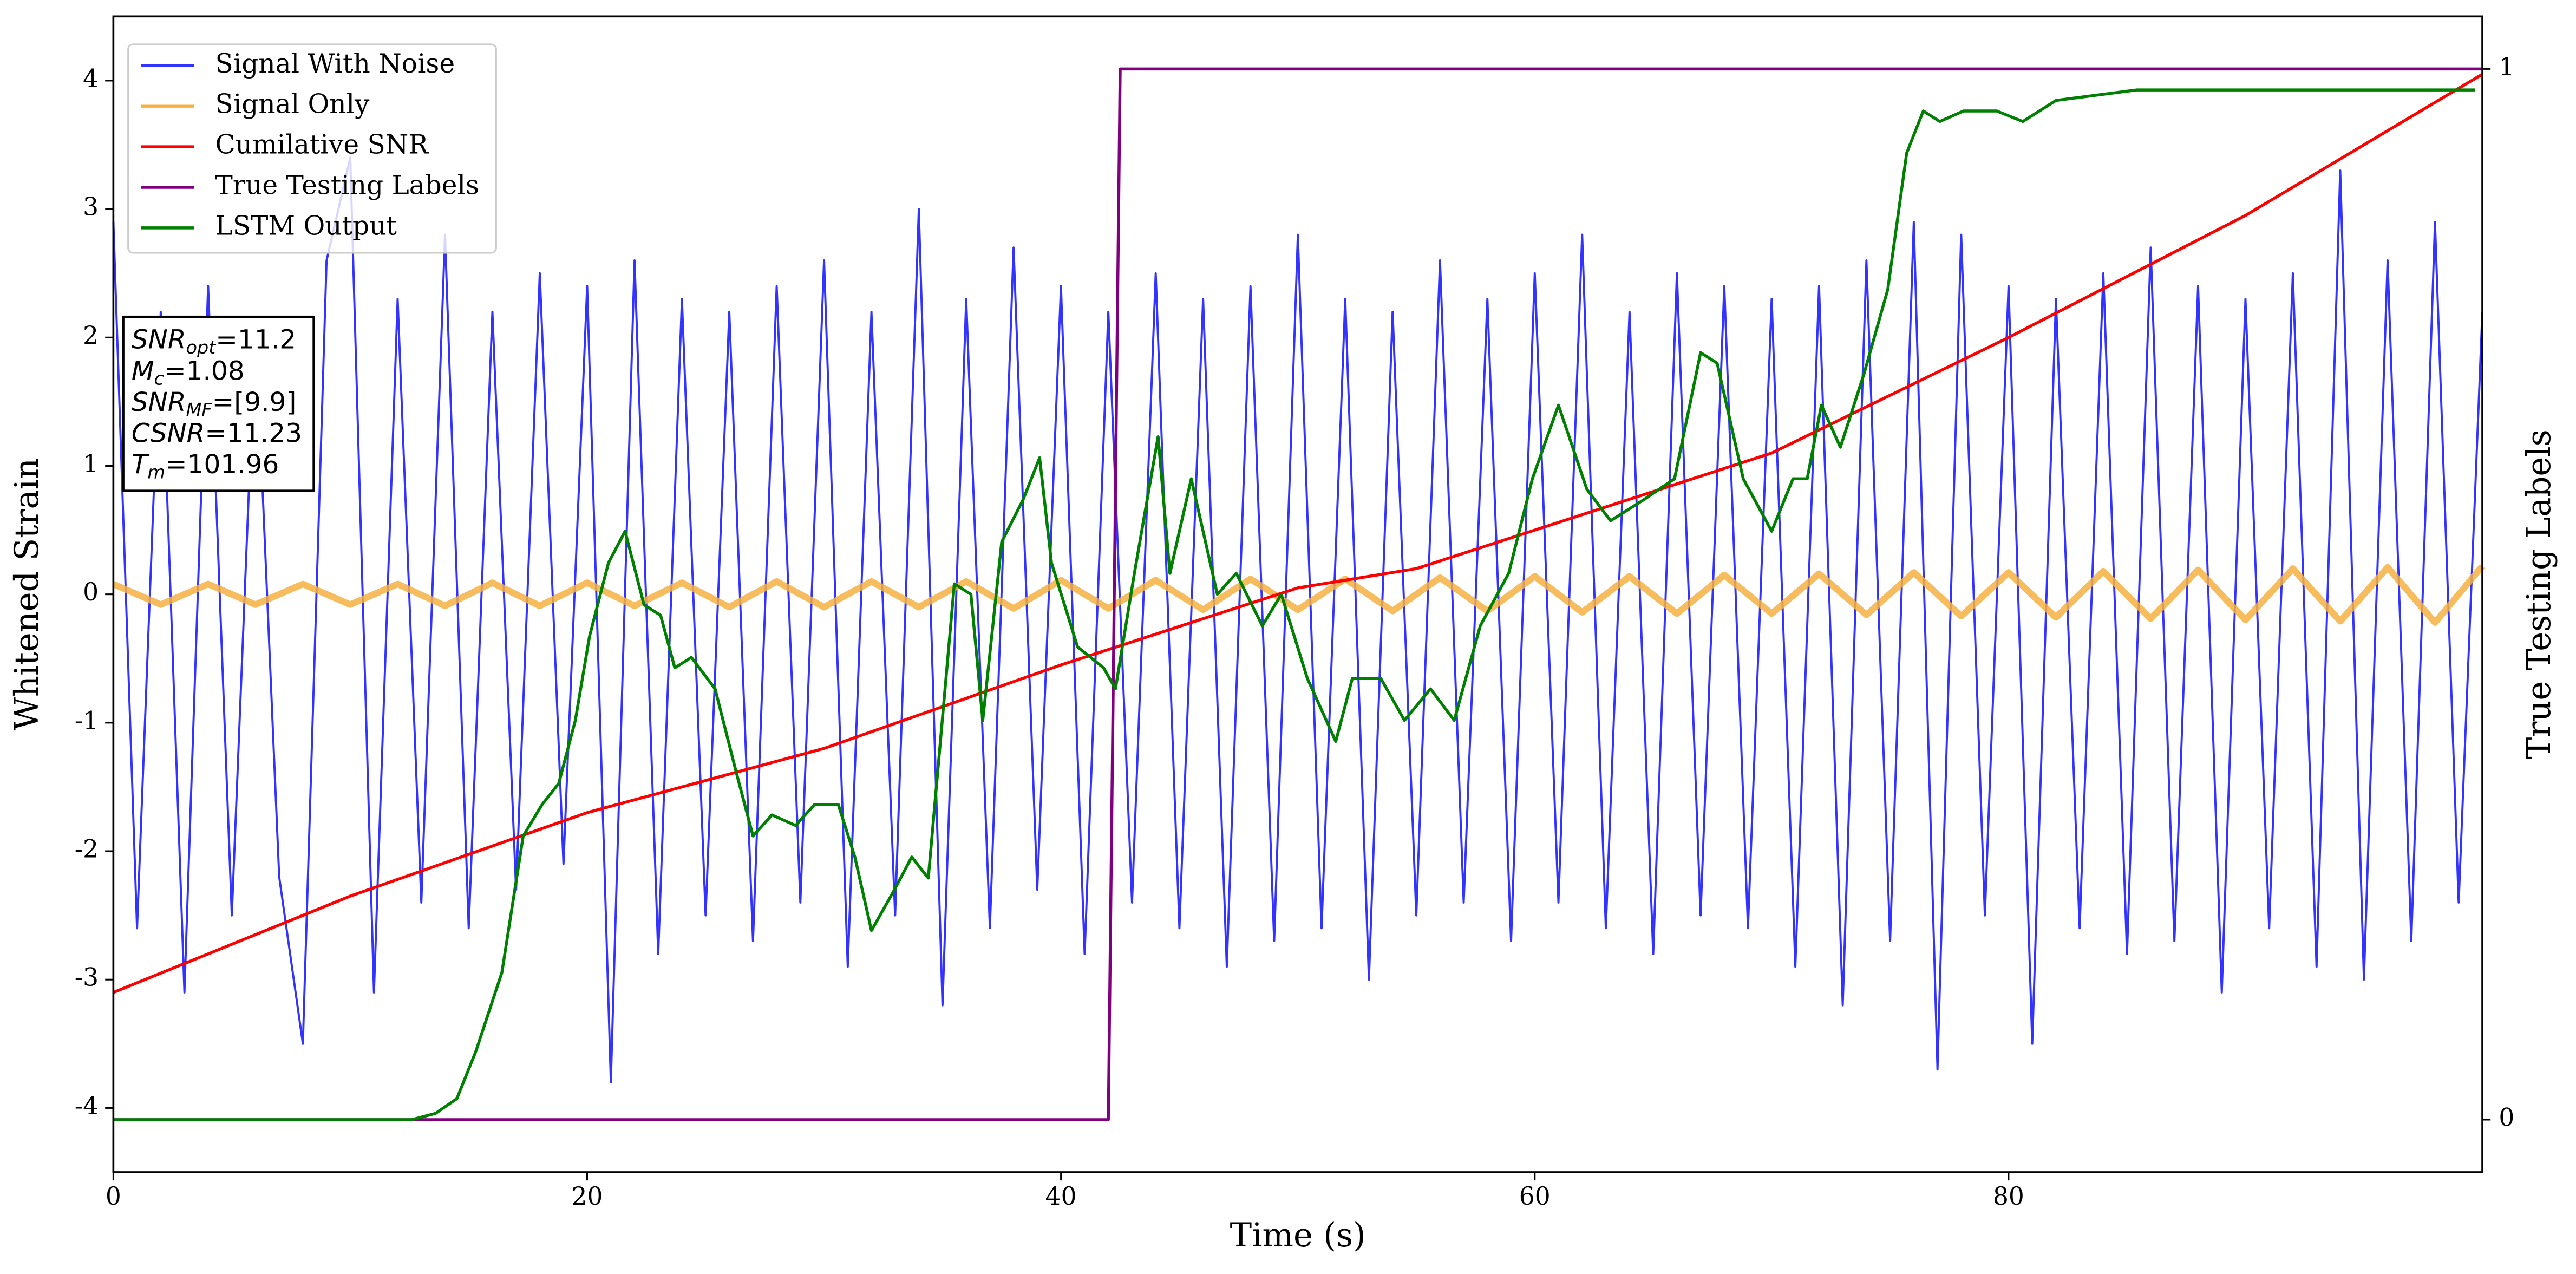 The image size is (2576, 1274). I want to click on annotation-line: SNRMF=[9.9], so click(215, 403).